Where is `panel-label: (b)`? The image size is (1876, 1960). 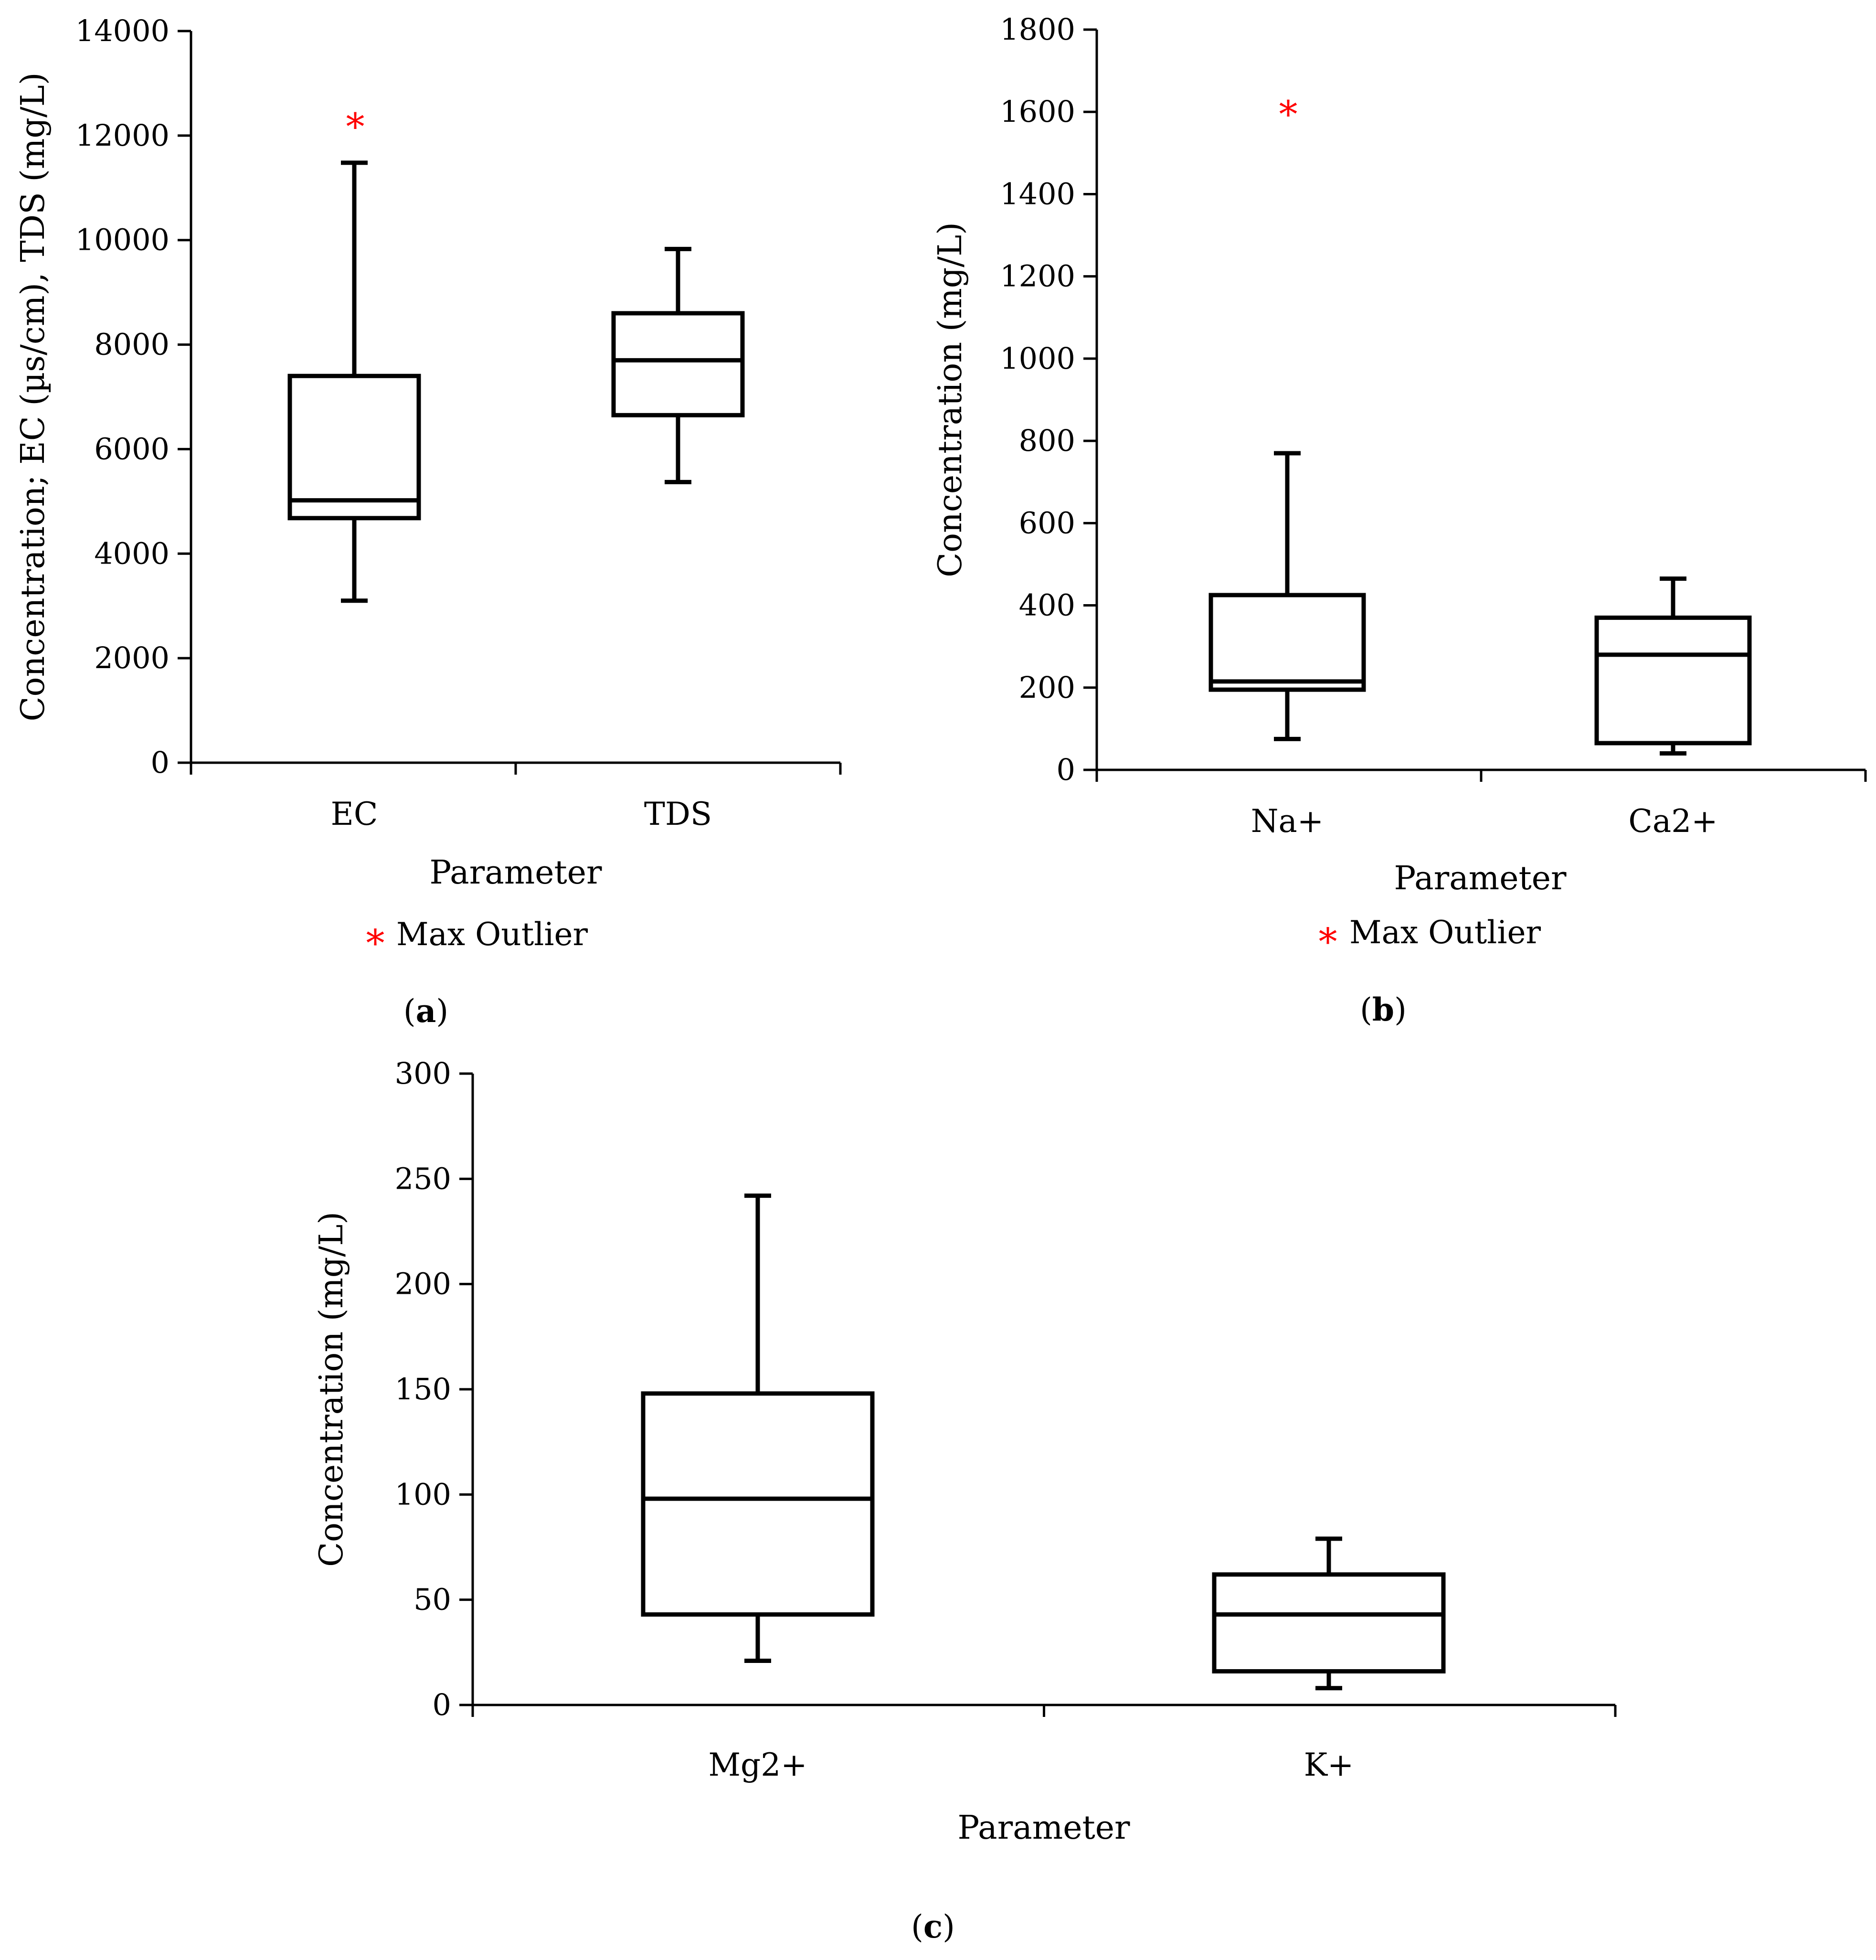
panel-label: (b) is located at coordinates (1383, 1009).